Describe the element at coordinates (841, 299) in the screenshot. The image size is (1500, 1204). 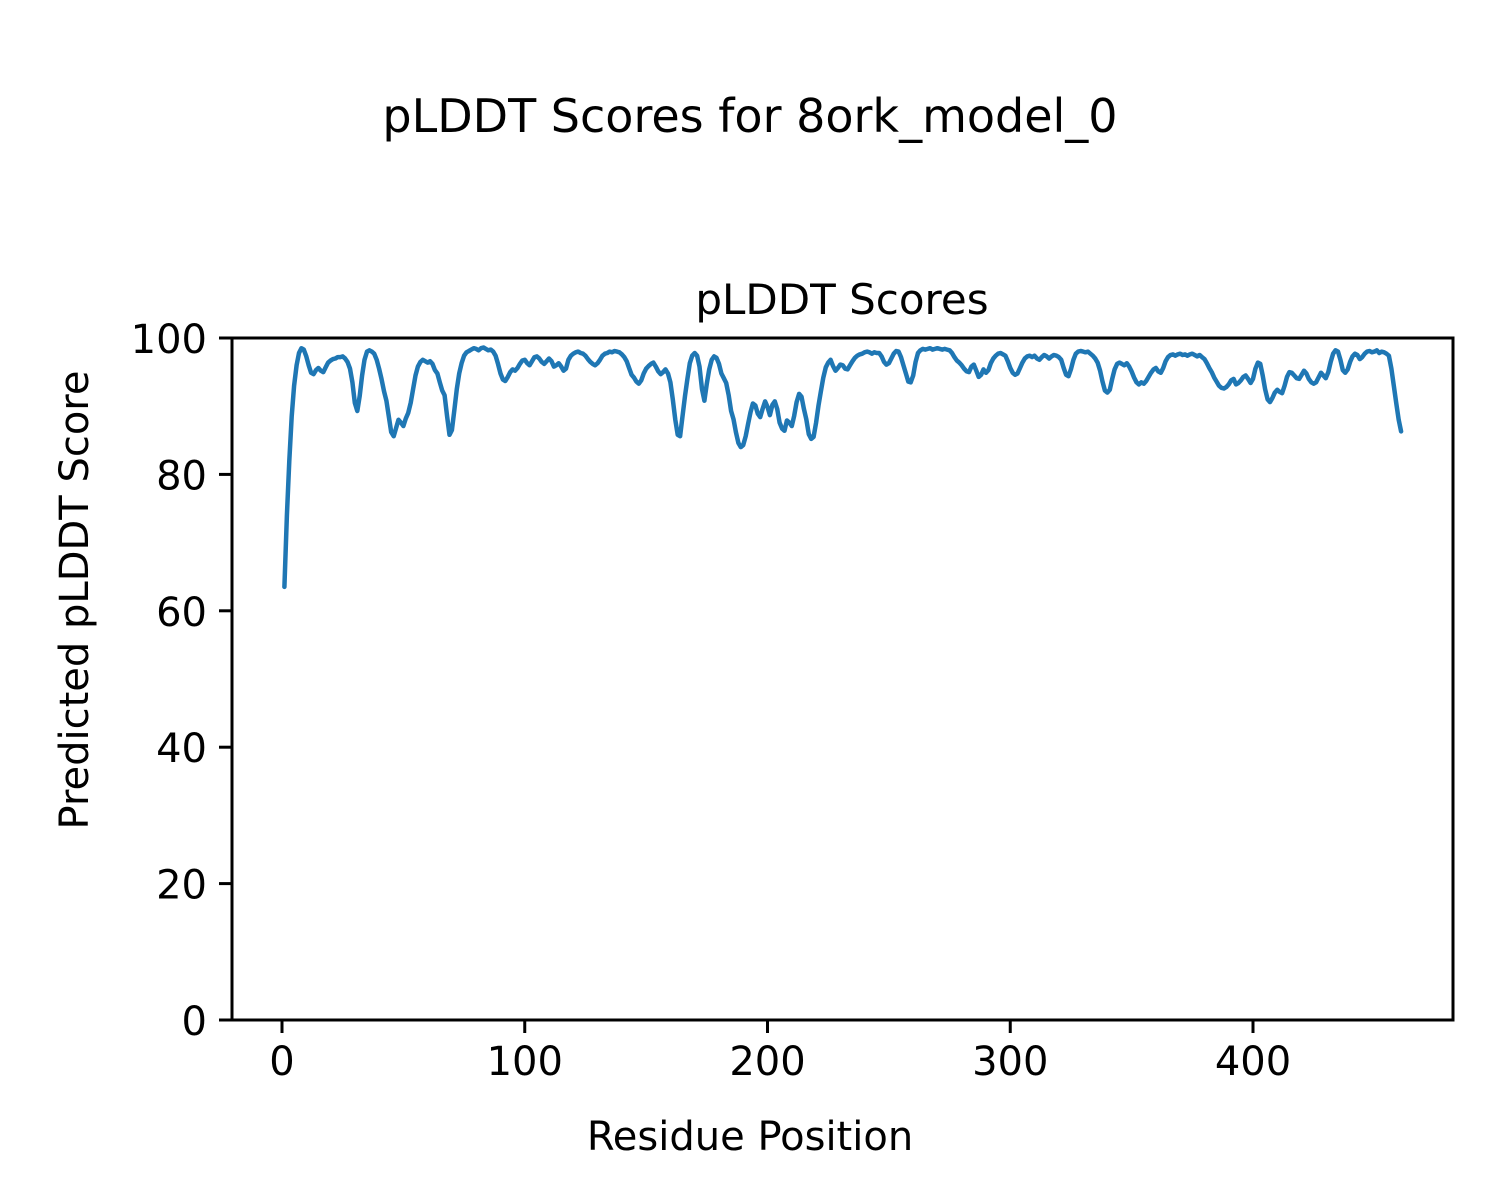
I see `axes-title: pLDDT Scores` at that location.